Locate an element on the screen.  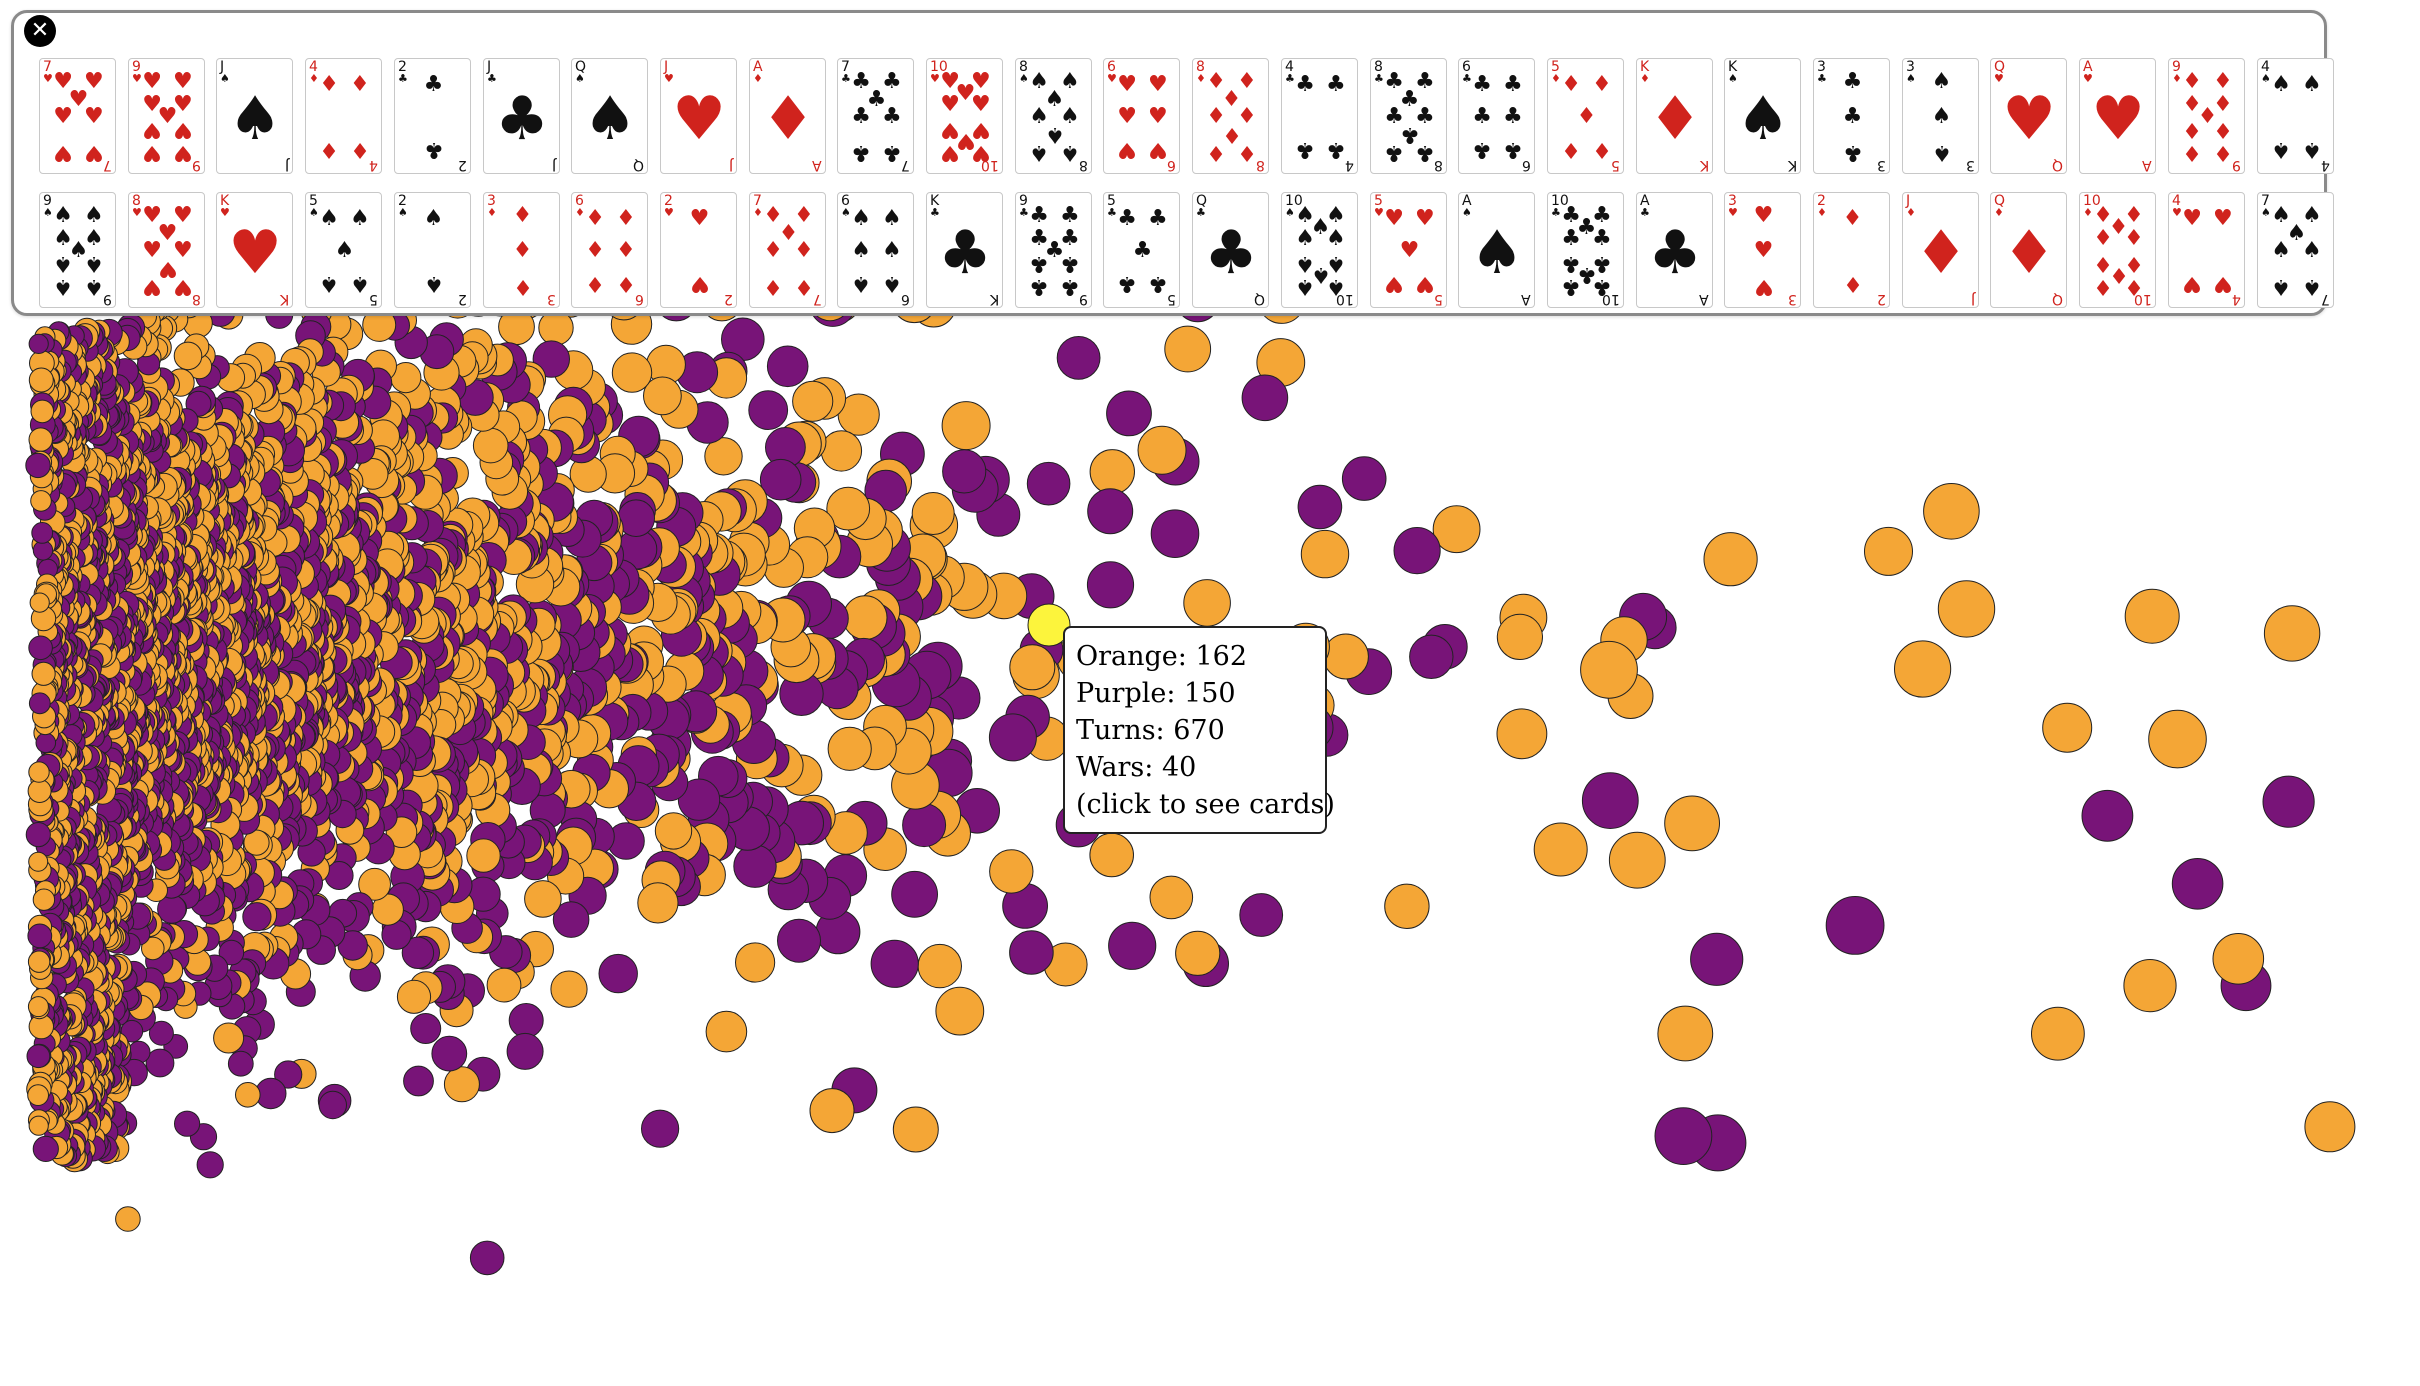
close-button: ✕ is located at coordinates (40, 31).